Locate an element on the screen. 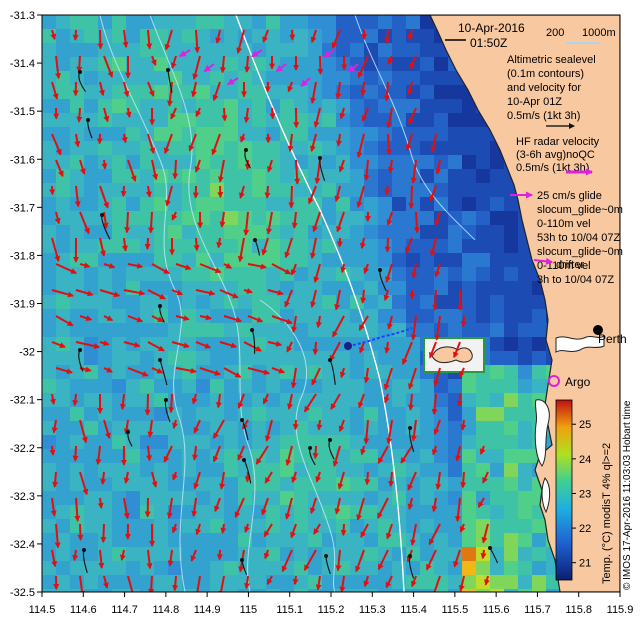 The image size is (640, 630). x-tick-label: 115.1 is located at coordinates (289, 610).